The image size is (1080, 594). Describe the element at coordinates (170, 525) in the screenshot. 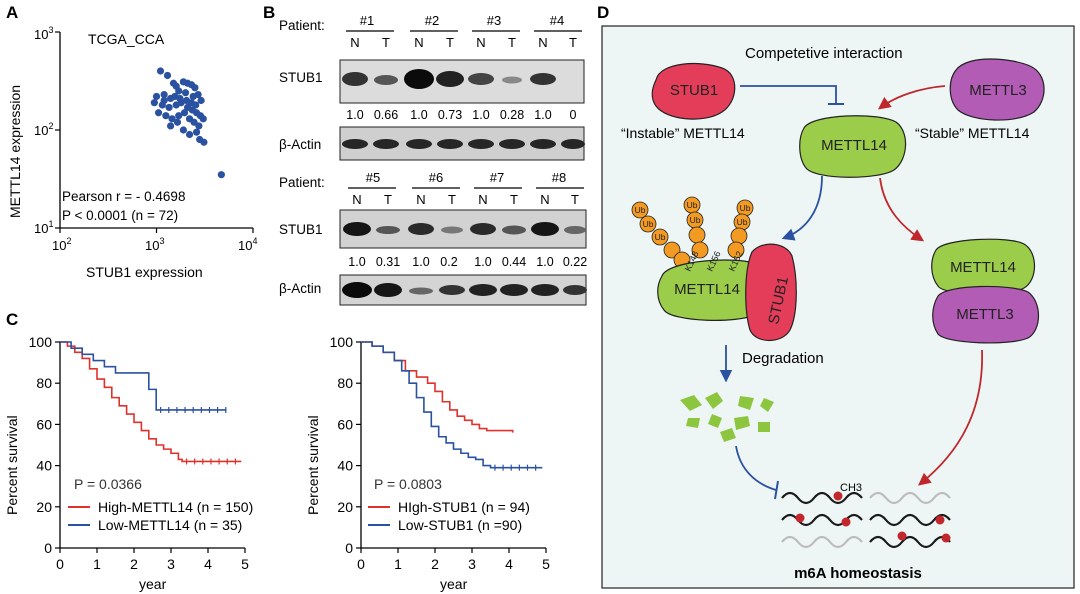

I see `km-left-legend-low: Low-METTL14 (n = 35)` at that location.